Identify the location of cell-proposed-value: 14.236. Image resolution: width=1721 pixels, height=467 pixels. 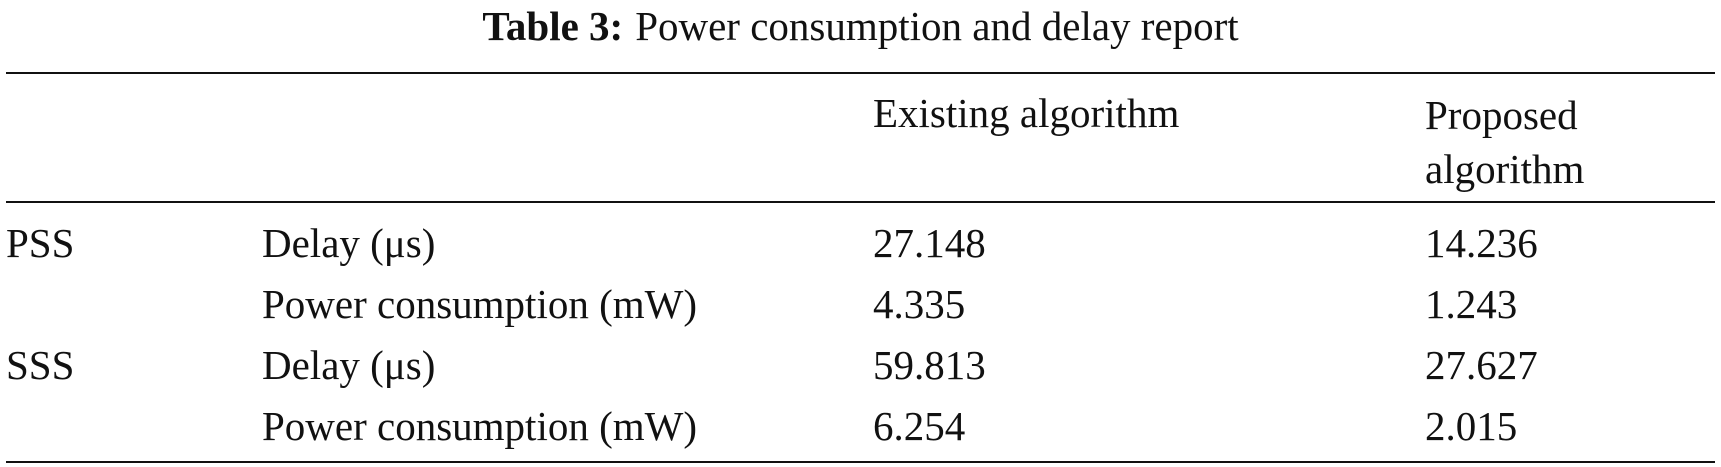
(1481, 243).